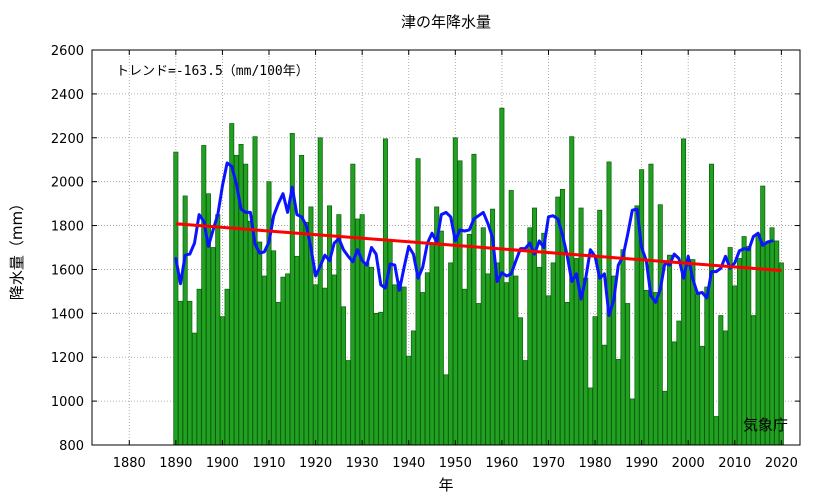 This screenshot has height=498, width=833. What do you see at coordinates (765, 425) in the screenshot?
I see `credit-label: 気象庁` at bounding box center [765, 425].